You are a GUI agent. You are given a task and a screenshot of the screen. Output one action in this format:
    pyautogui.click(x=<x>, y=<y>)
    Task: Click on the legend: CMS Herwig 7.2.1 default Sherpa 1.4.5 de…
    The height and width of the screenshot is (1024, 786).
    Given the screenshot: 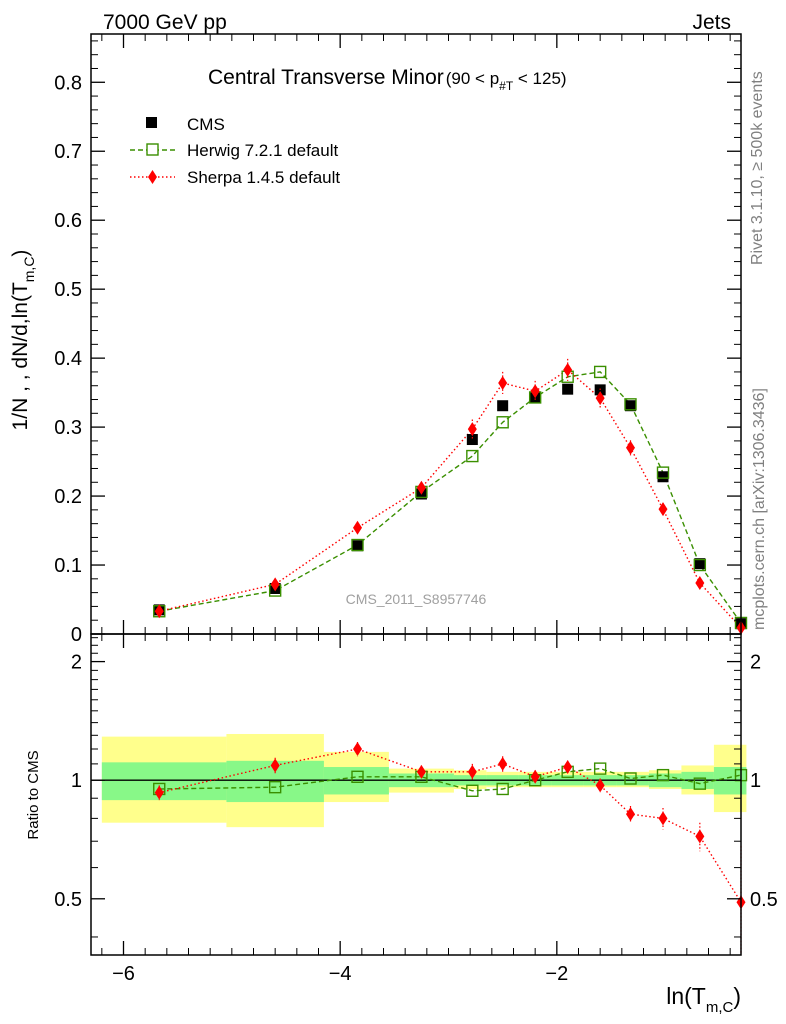 What is the action you would take?
    pyautogui.click(x=235, y=151)
    